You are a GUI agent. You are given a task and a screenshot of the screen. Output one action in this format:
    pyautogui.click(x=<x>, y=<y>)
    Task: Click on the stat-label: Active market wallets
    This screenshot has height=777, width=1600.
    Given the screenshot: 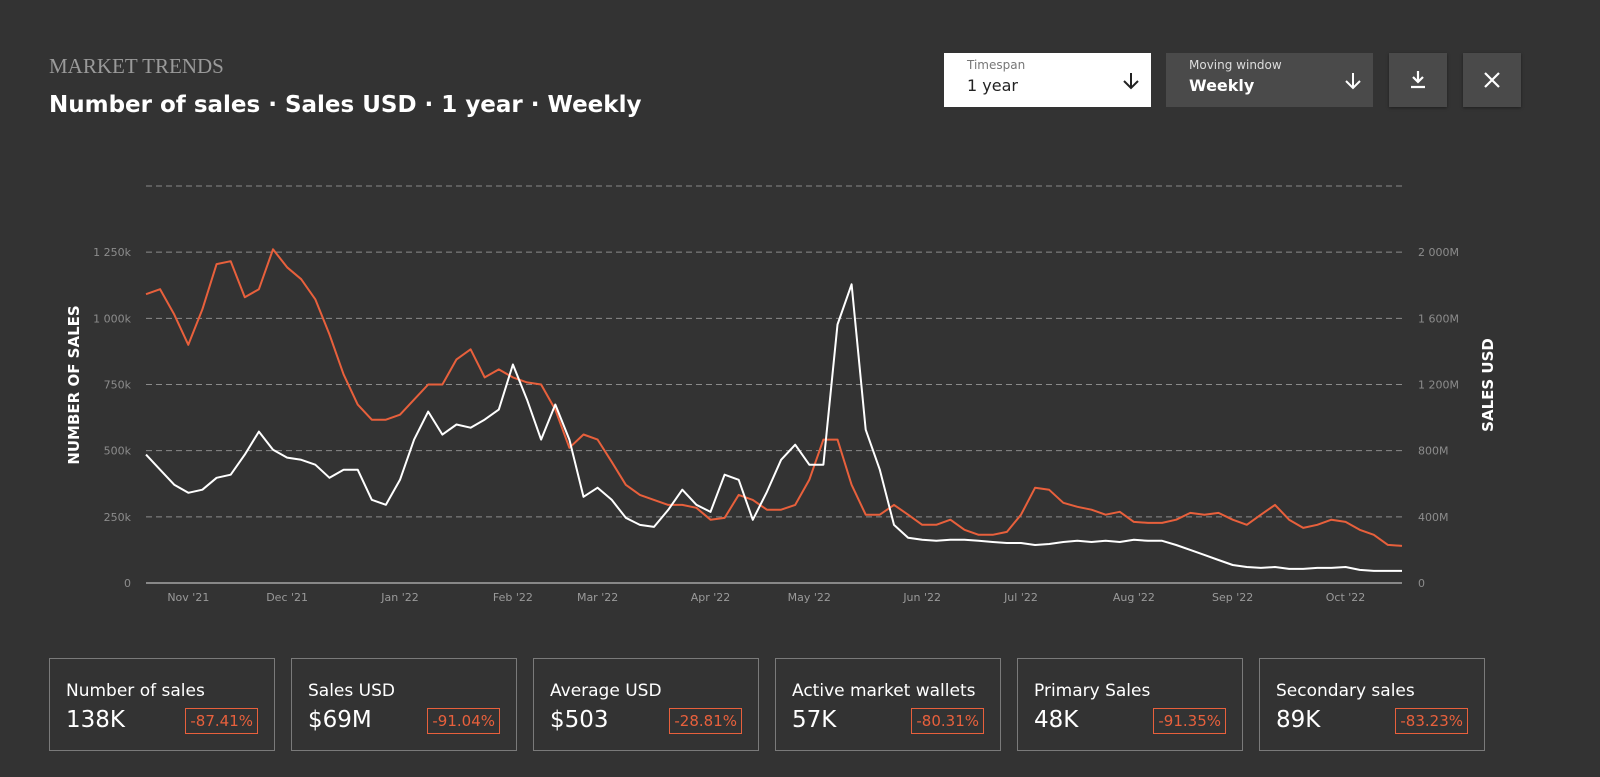 What is the action you would take?
    pyautogui.click(x=884, y=691)
    